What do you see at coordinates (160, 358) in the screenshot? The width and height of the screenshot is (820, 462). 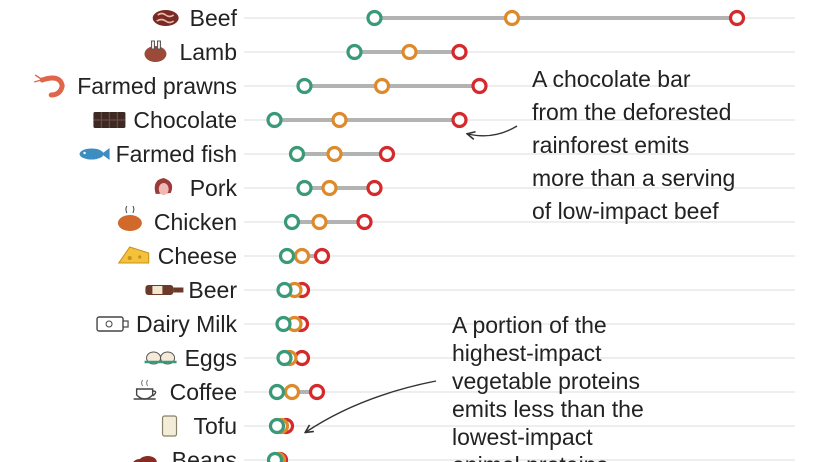 I see `eggs-icon` at bounding box center [160, 358].